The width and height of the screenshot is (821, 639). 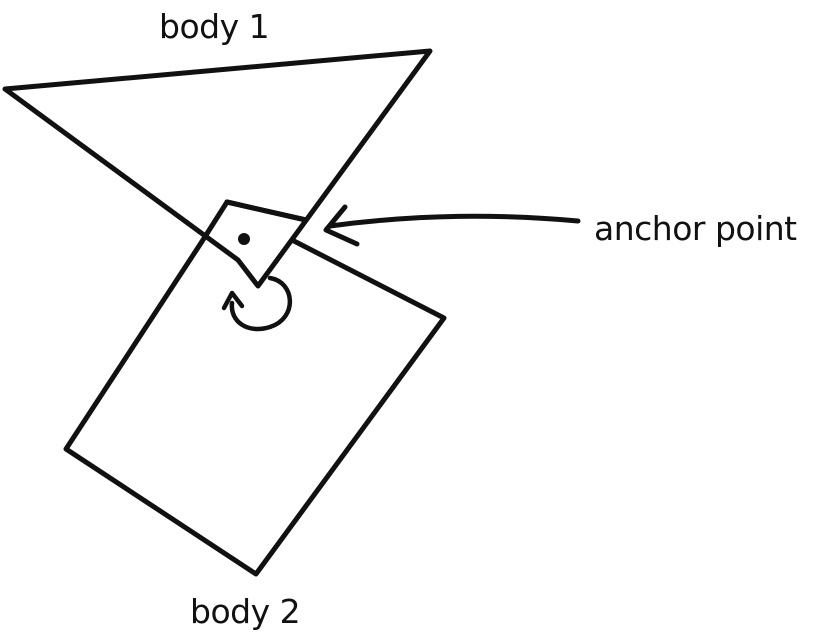 What do you see at coordinates (695, 228) in the screenshot?
I see `anchor-point-label: anchor point` at bounding box center [695, 228].